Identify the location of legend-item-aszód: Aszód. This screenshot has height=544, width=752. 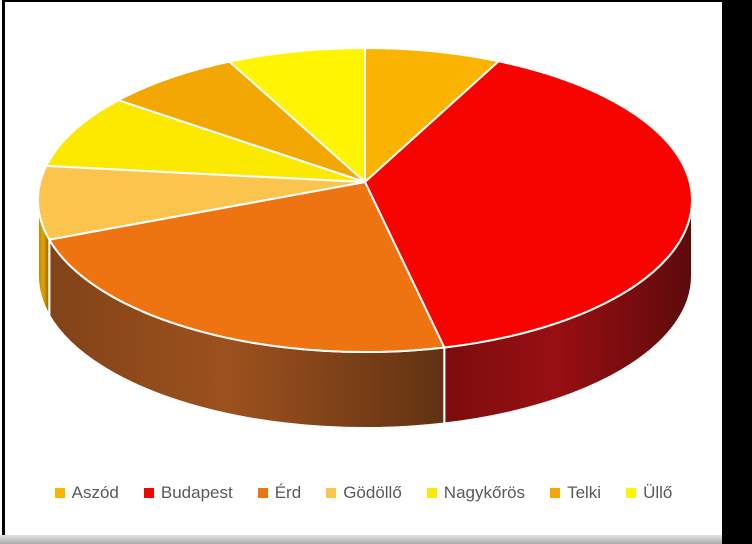
(86, 492).